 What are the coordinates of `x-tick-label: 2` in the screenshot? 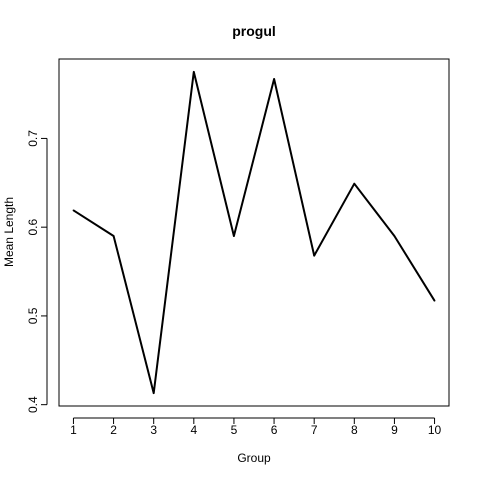 It's located at (113, 430).